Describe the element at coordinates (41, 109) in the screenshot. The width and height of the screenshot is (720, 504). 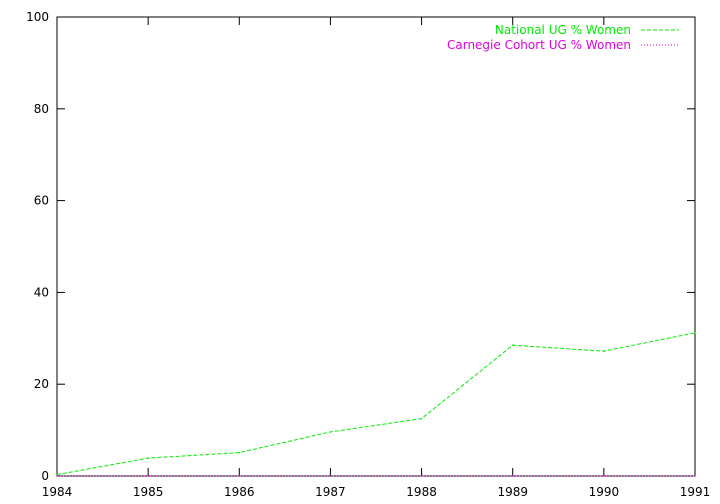
I see `y-tick-label: 80` at that location.